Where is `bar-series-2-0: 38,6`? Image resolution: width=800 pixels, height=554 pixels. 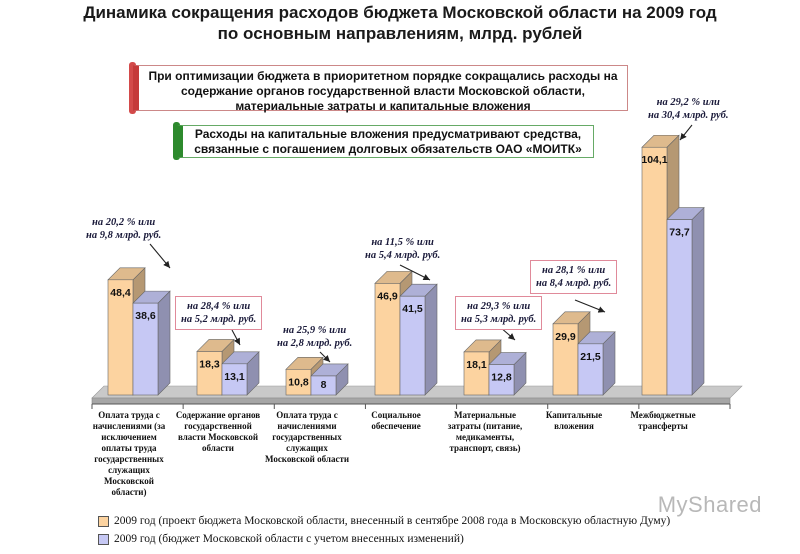
bar-series-2-0: 38,6 is located at coordinates (151, 343).